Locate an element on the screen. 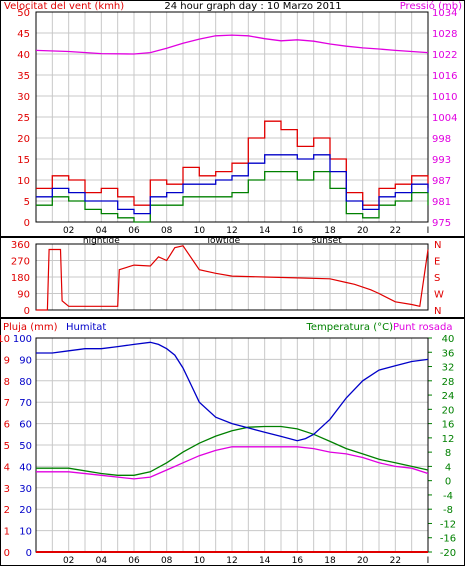 This screenshot has width=465, height=566. x-tick-label: 18 is located at coordinates (330, 231).